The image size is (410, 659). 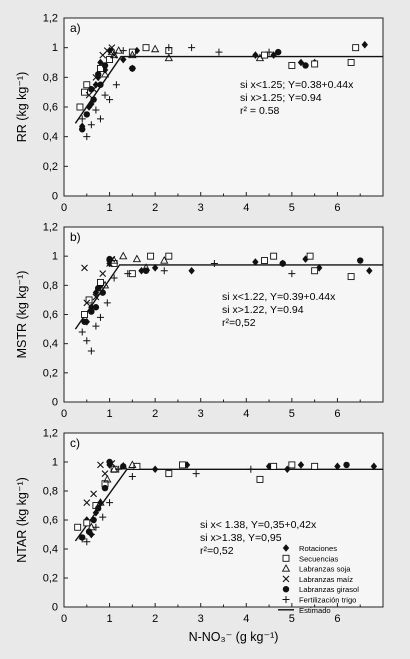 What do you see at coordinates (239, 323) in the screenshot?
I see `fit-annotation: r²=0,52` at bounding box center [239, 323].